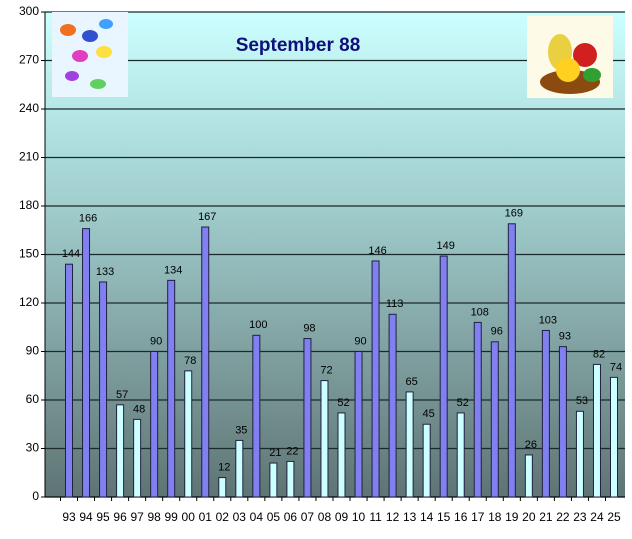 Image resolution: width=632 pixels, height=539 pixels. What do you see at coordinates (207, 217) in the screenshot?
I see `data-label: 167` at bounding box center [207, 217].